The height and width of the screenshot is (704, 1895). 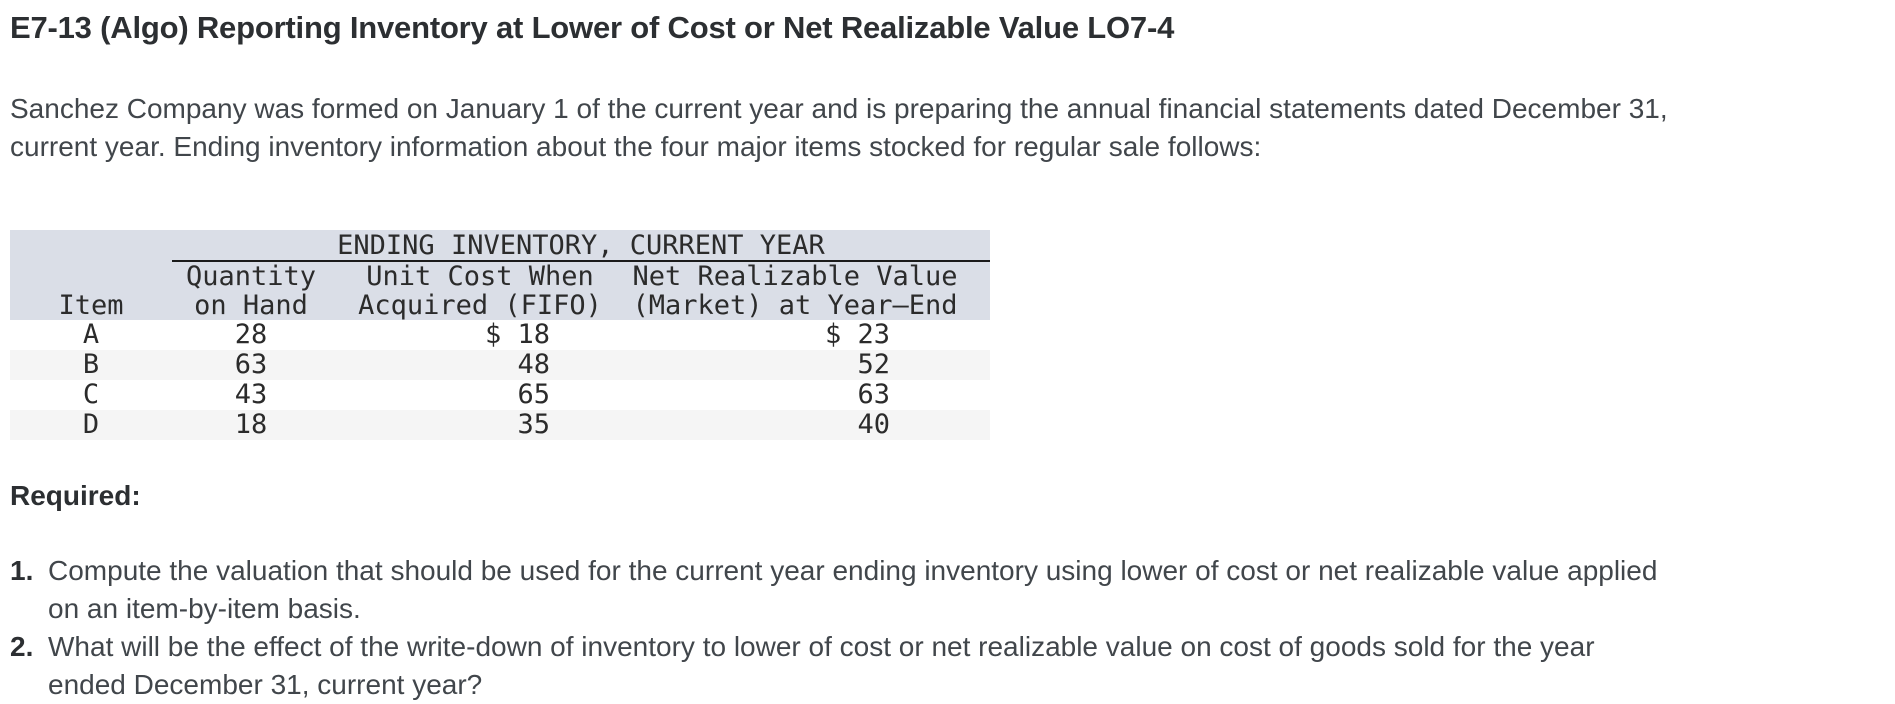 What do you see at coordinates (480, 425) in the screenshot?
I see `cell-unit-cost: 35` at bounding box center [480, 425].